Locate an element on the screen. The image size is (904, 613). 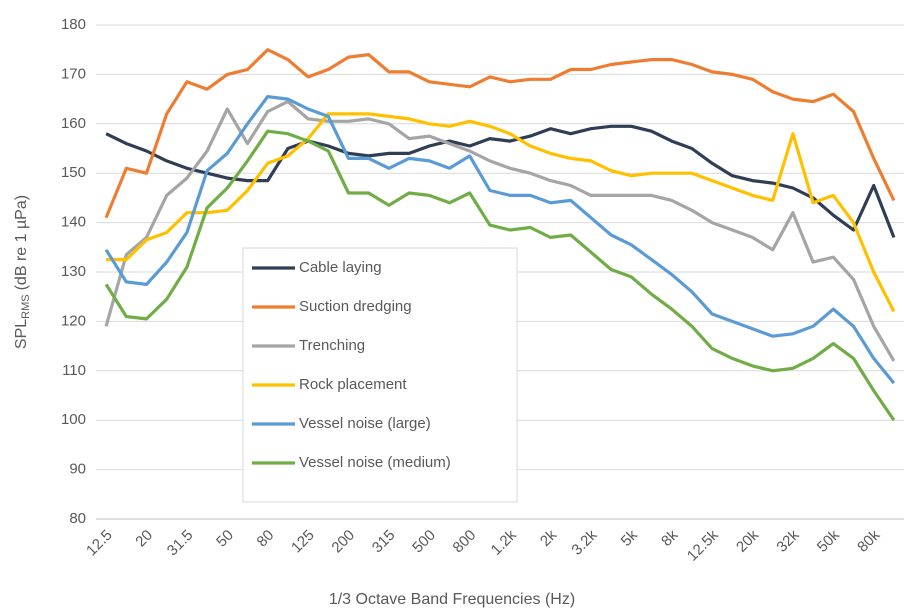
legend-label: Trenching is located at coordinates (332, 345).